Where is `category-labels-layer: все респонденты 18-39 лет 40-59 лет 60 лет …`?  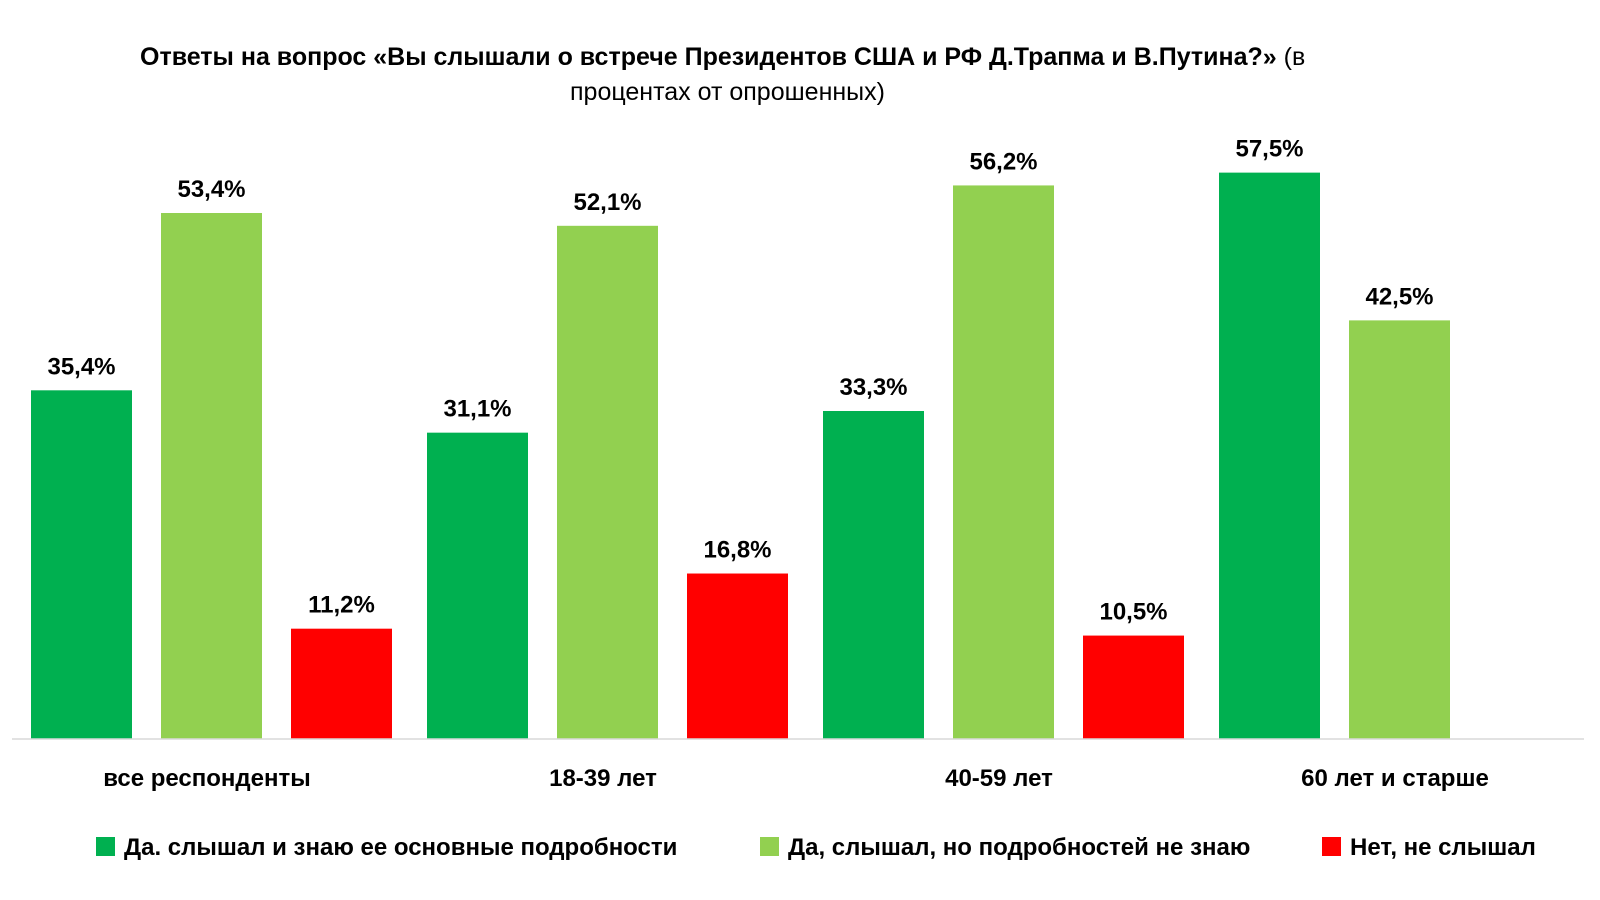 category-labels-layer: все респонденты 18-39 лет 40-59 лет 60 лет … is located at coordinates (796, 778).